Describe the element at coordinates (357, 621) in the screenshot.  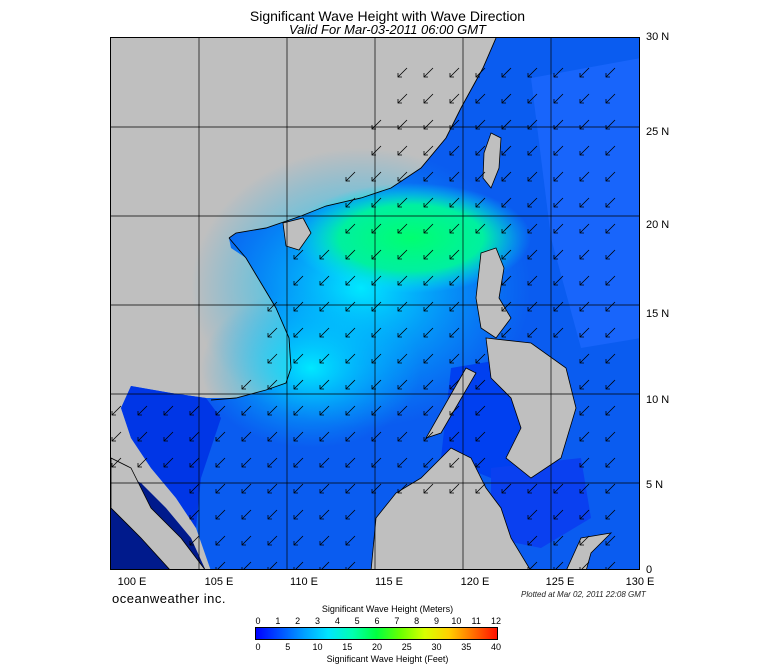
I see `legend-meter-tick: 5` at that location.